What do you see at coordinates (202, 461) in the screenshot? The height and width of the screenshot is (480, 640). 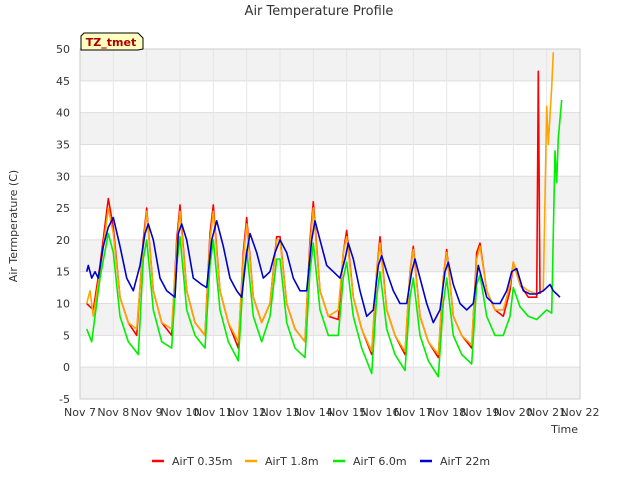 I see `legend-label: AirT 0.35m` at bounding box center [202, 461].